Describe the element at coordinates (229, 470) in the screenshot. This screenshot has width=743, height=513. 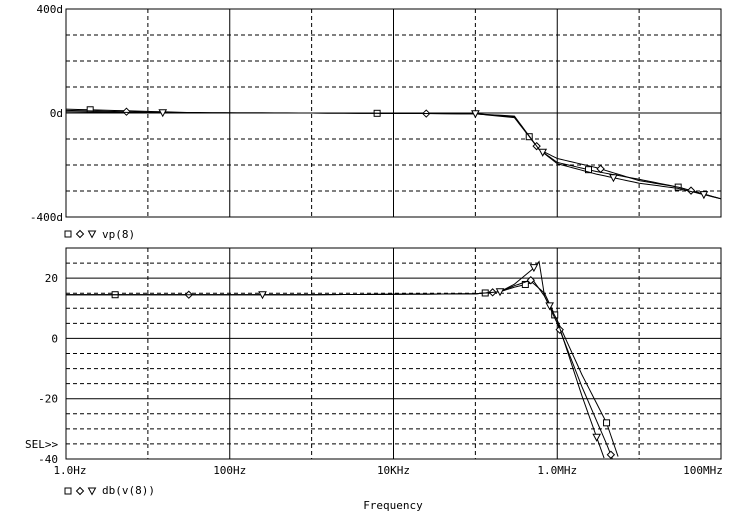
I see `xtick-label: 100Hz` at that location.